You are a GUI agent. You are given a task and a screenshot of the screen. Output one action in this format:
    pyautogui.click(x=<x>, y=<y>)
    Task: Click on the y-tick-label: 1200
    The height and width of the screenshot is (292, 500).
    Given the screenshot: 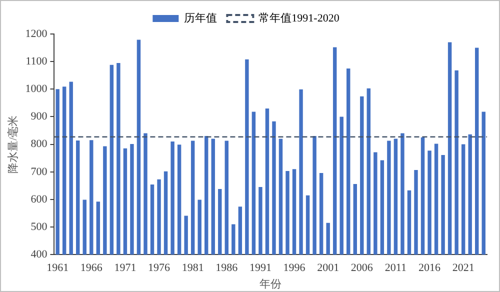 What is the action you would take?
    pyautogui.click(x=36, y=34)
    